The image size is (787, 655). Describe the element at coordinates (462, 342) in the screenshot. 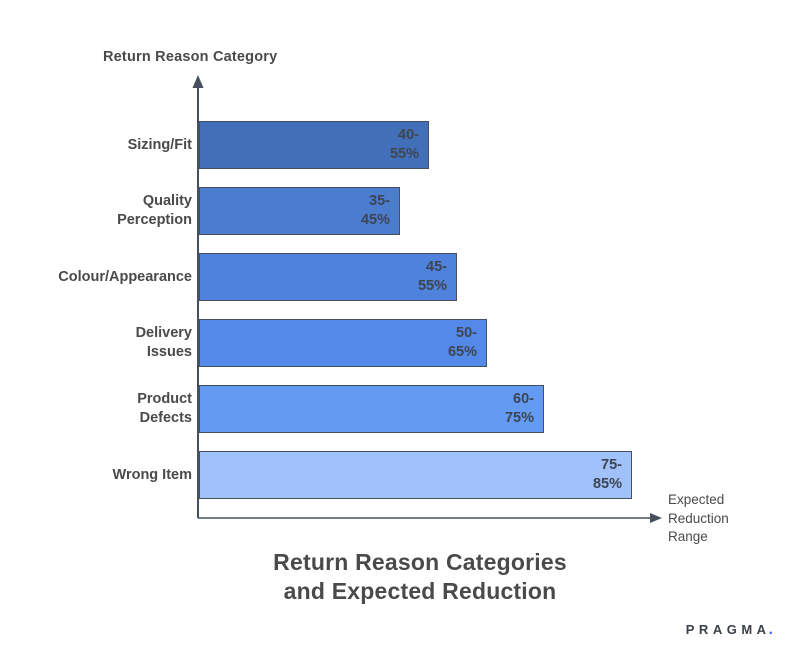

I see `bar-value-label: 50- 65%` at that location.